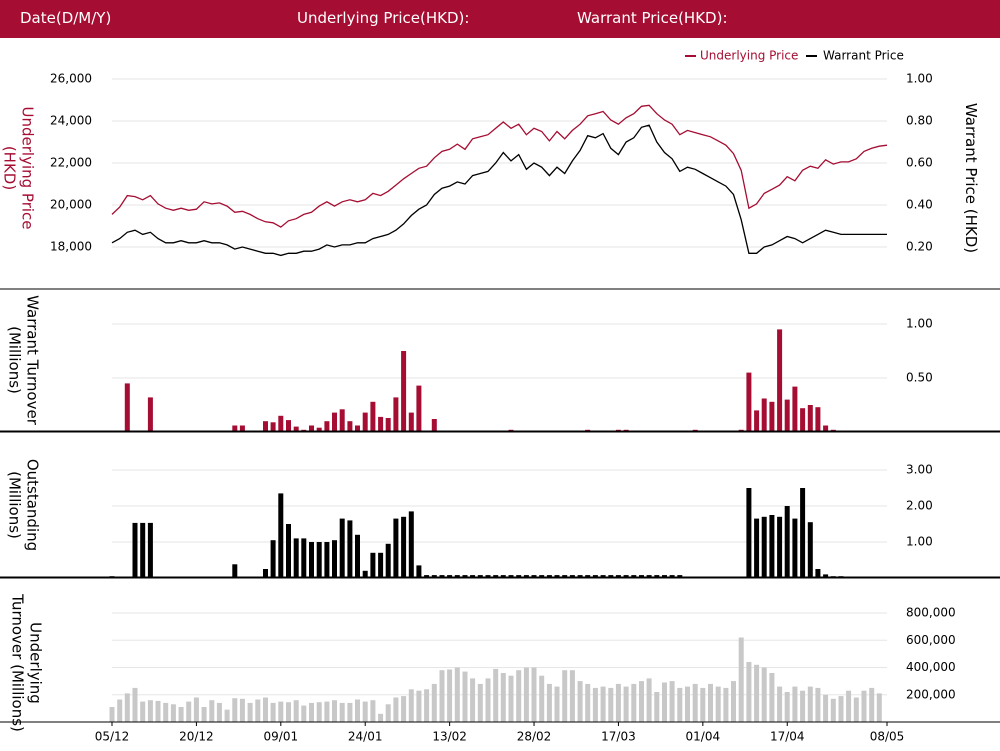 The image size is (1000, 751). I want to click on right-tick-label: 0.60, so click(919, 163).